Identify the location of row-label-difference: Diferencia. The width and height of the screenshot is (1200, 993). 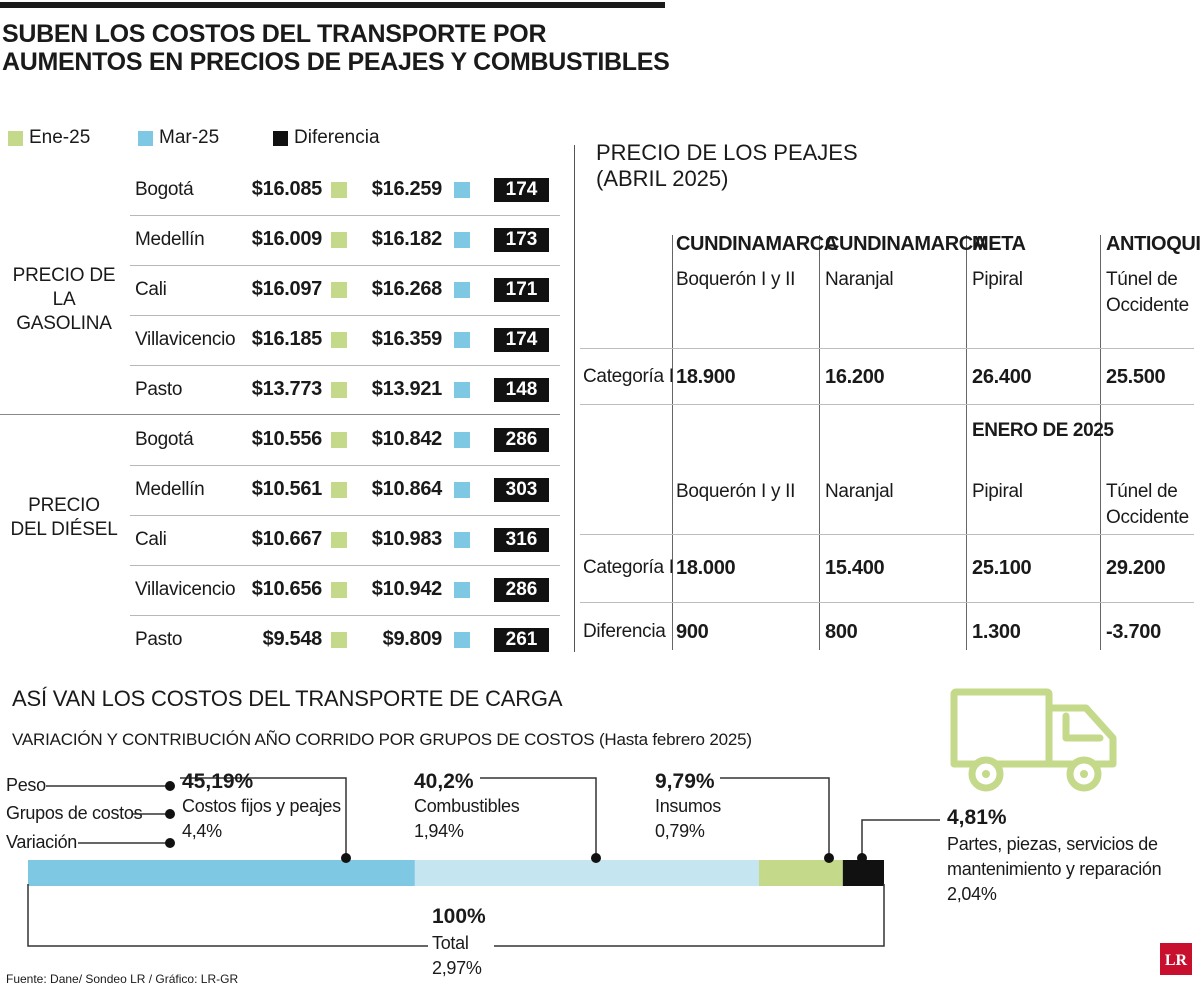
(624, 631).